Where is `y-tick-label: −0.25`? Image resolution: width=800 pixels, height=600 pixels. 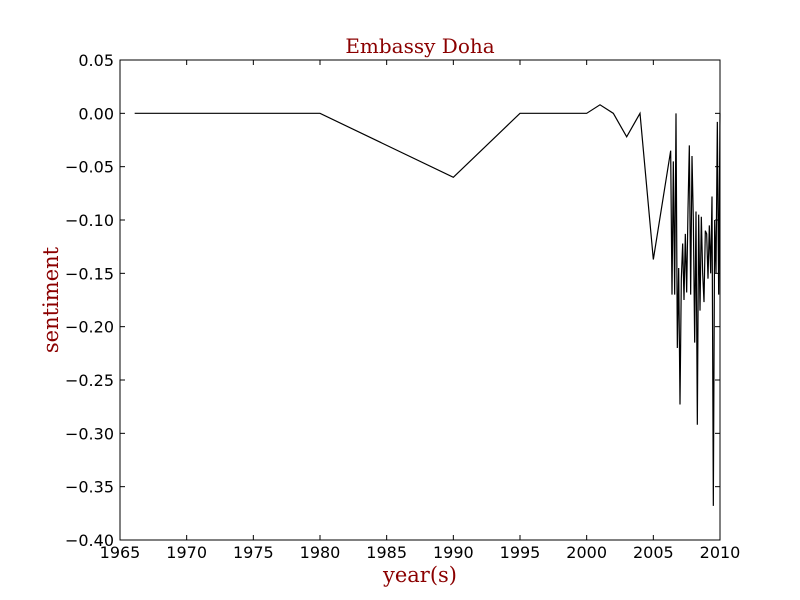 y-tick-label: −0.25 is located at coordinates (89, 380).